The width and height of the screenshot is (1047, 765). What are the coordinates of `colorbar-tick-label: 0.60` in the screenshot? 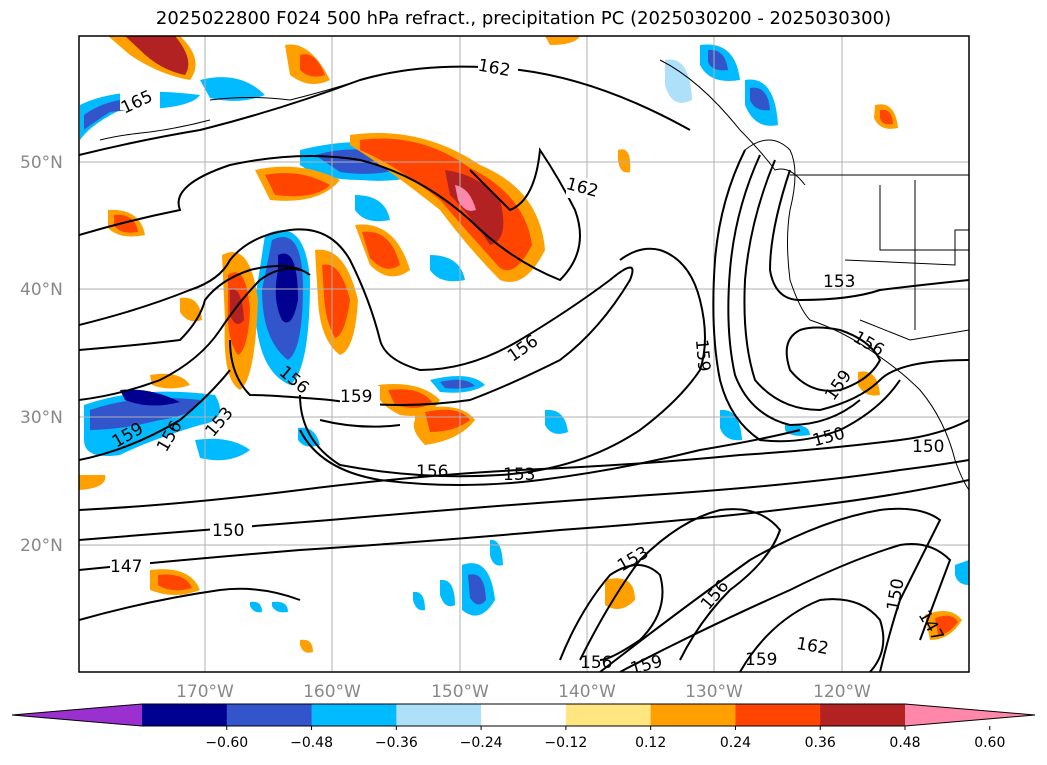 It's located at (989, 743).